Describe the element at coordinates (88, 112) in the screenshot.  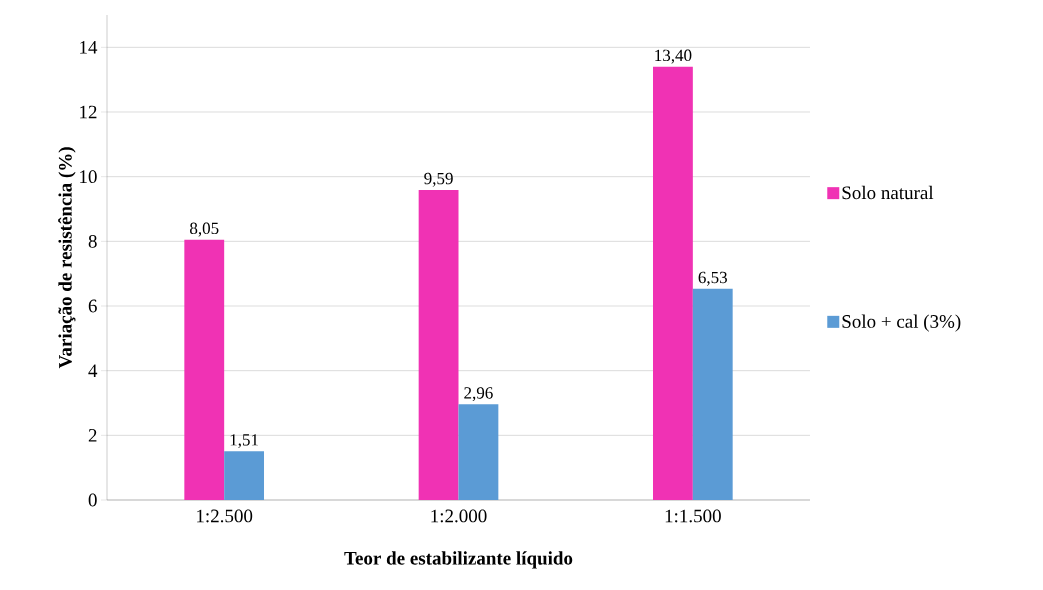
I see `y-tick-label: 12` at that location.